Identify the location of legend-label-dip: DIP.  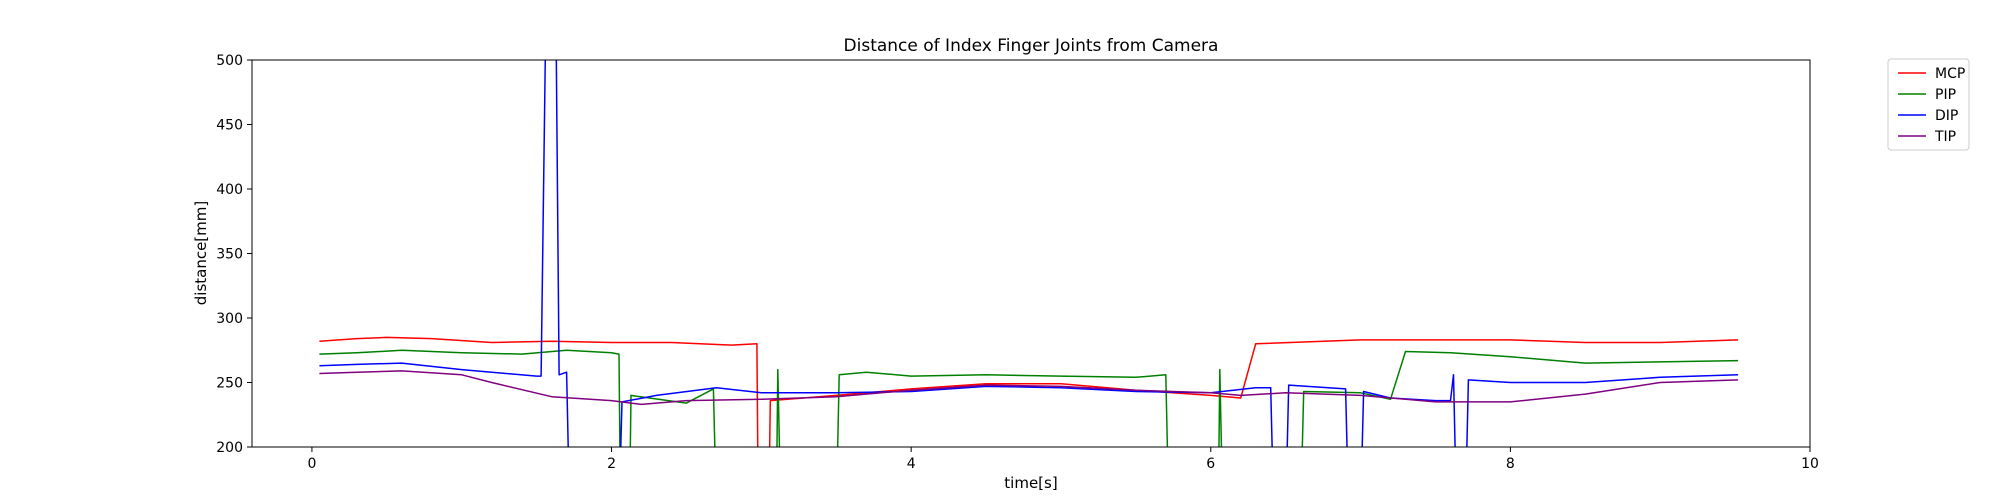
(1946, 116).